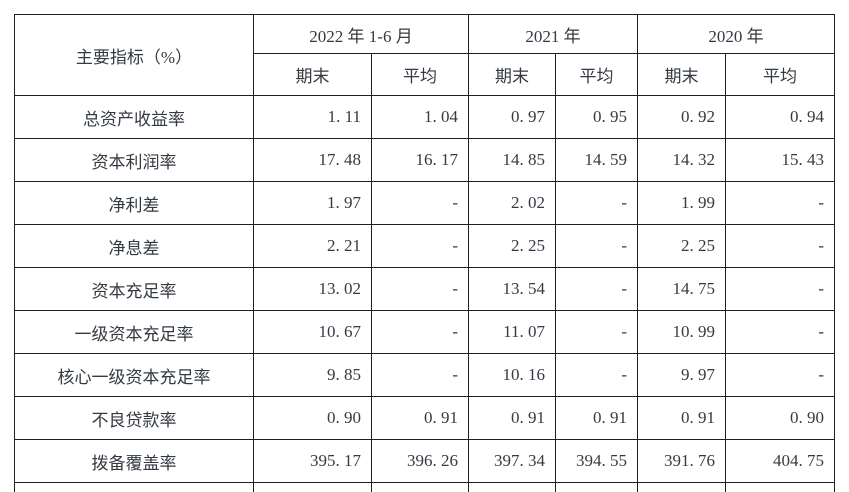  I want to click on table-row: 一级资本充足率 10. 67 - 11. 07 - 10. 99 -, so click(425, 332).